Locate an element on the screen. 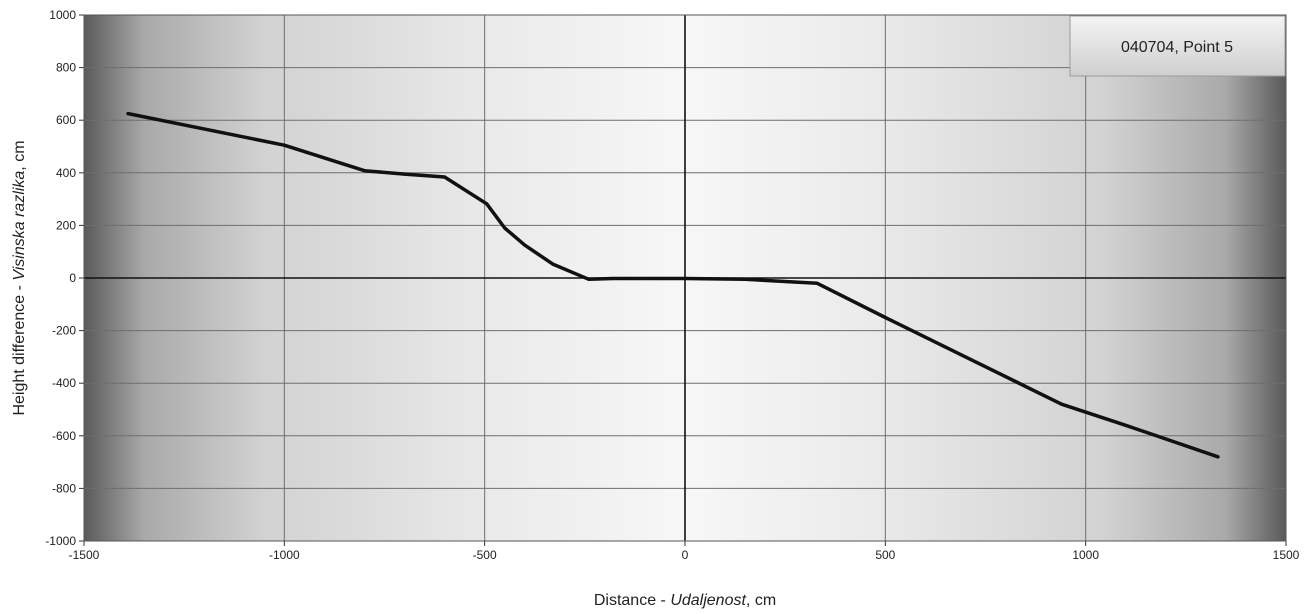  x-tick-label: 0 is located at coordinates (685, 555).